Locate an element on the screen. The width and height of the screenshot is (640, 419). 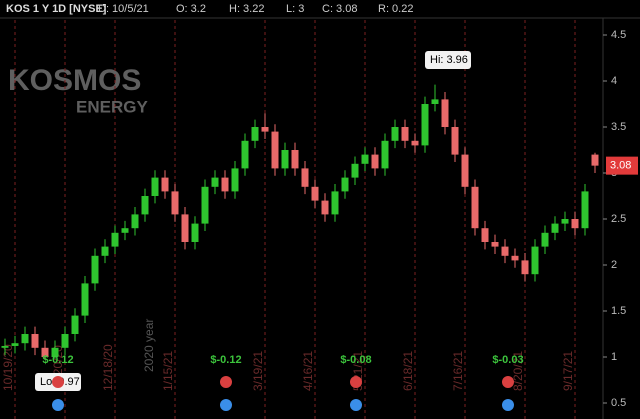
header-high: H: 3.22 is located at coordinates (246, 9).